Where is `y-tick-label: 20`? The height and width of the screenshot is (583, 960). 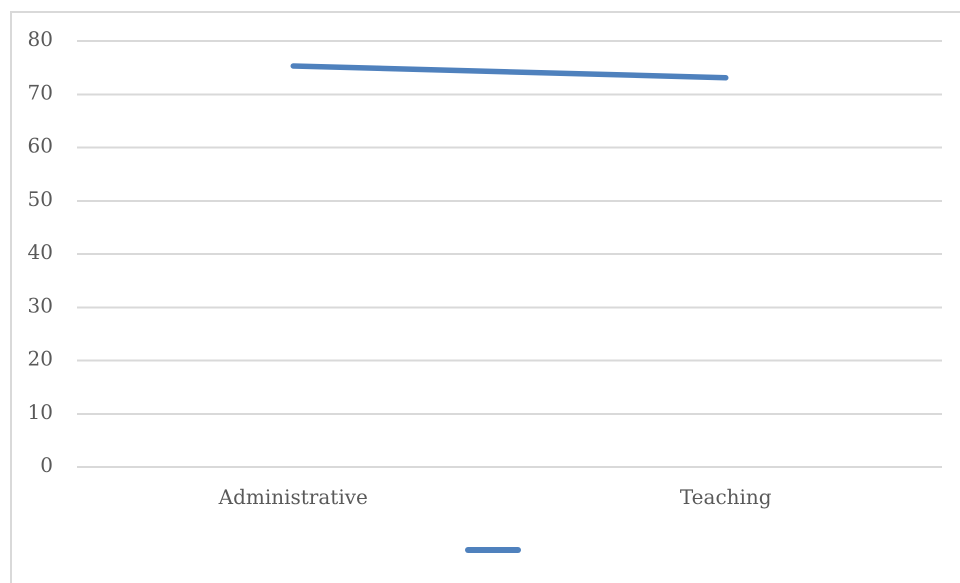 y-tick-label: 20 is located at coordinates (40, 358).